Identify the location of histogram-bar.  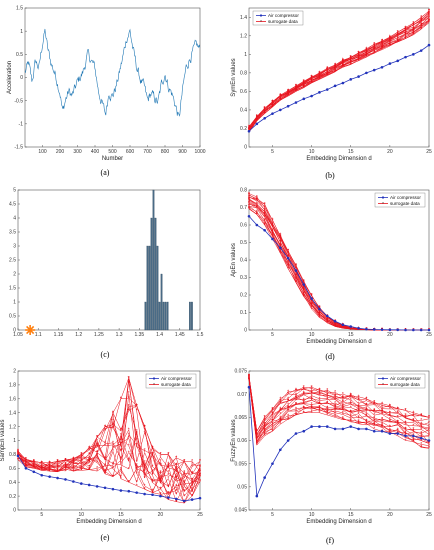
(167, 316).